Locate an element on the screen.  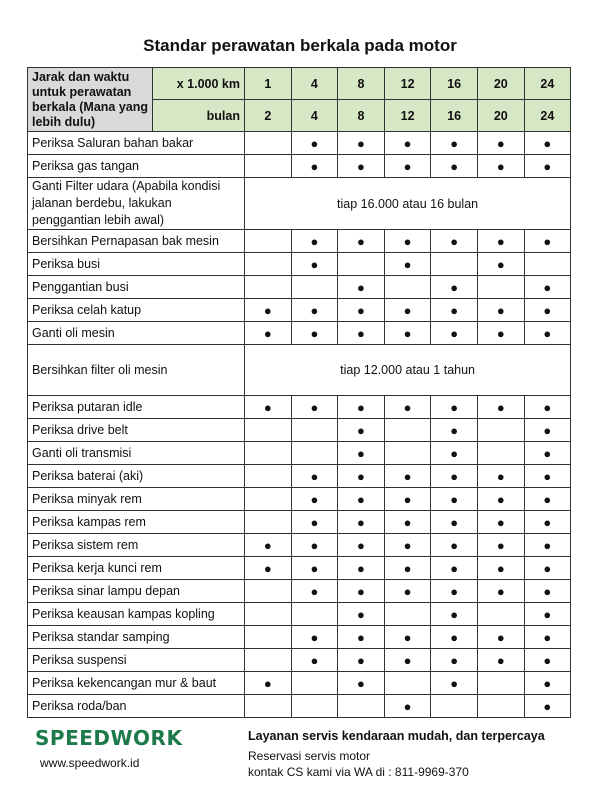
service-item-label: Periksa celah katup is located at coordinates (136, 310).